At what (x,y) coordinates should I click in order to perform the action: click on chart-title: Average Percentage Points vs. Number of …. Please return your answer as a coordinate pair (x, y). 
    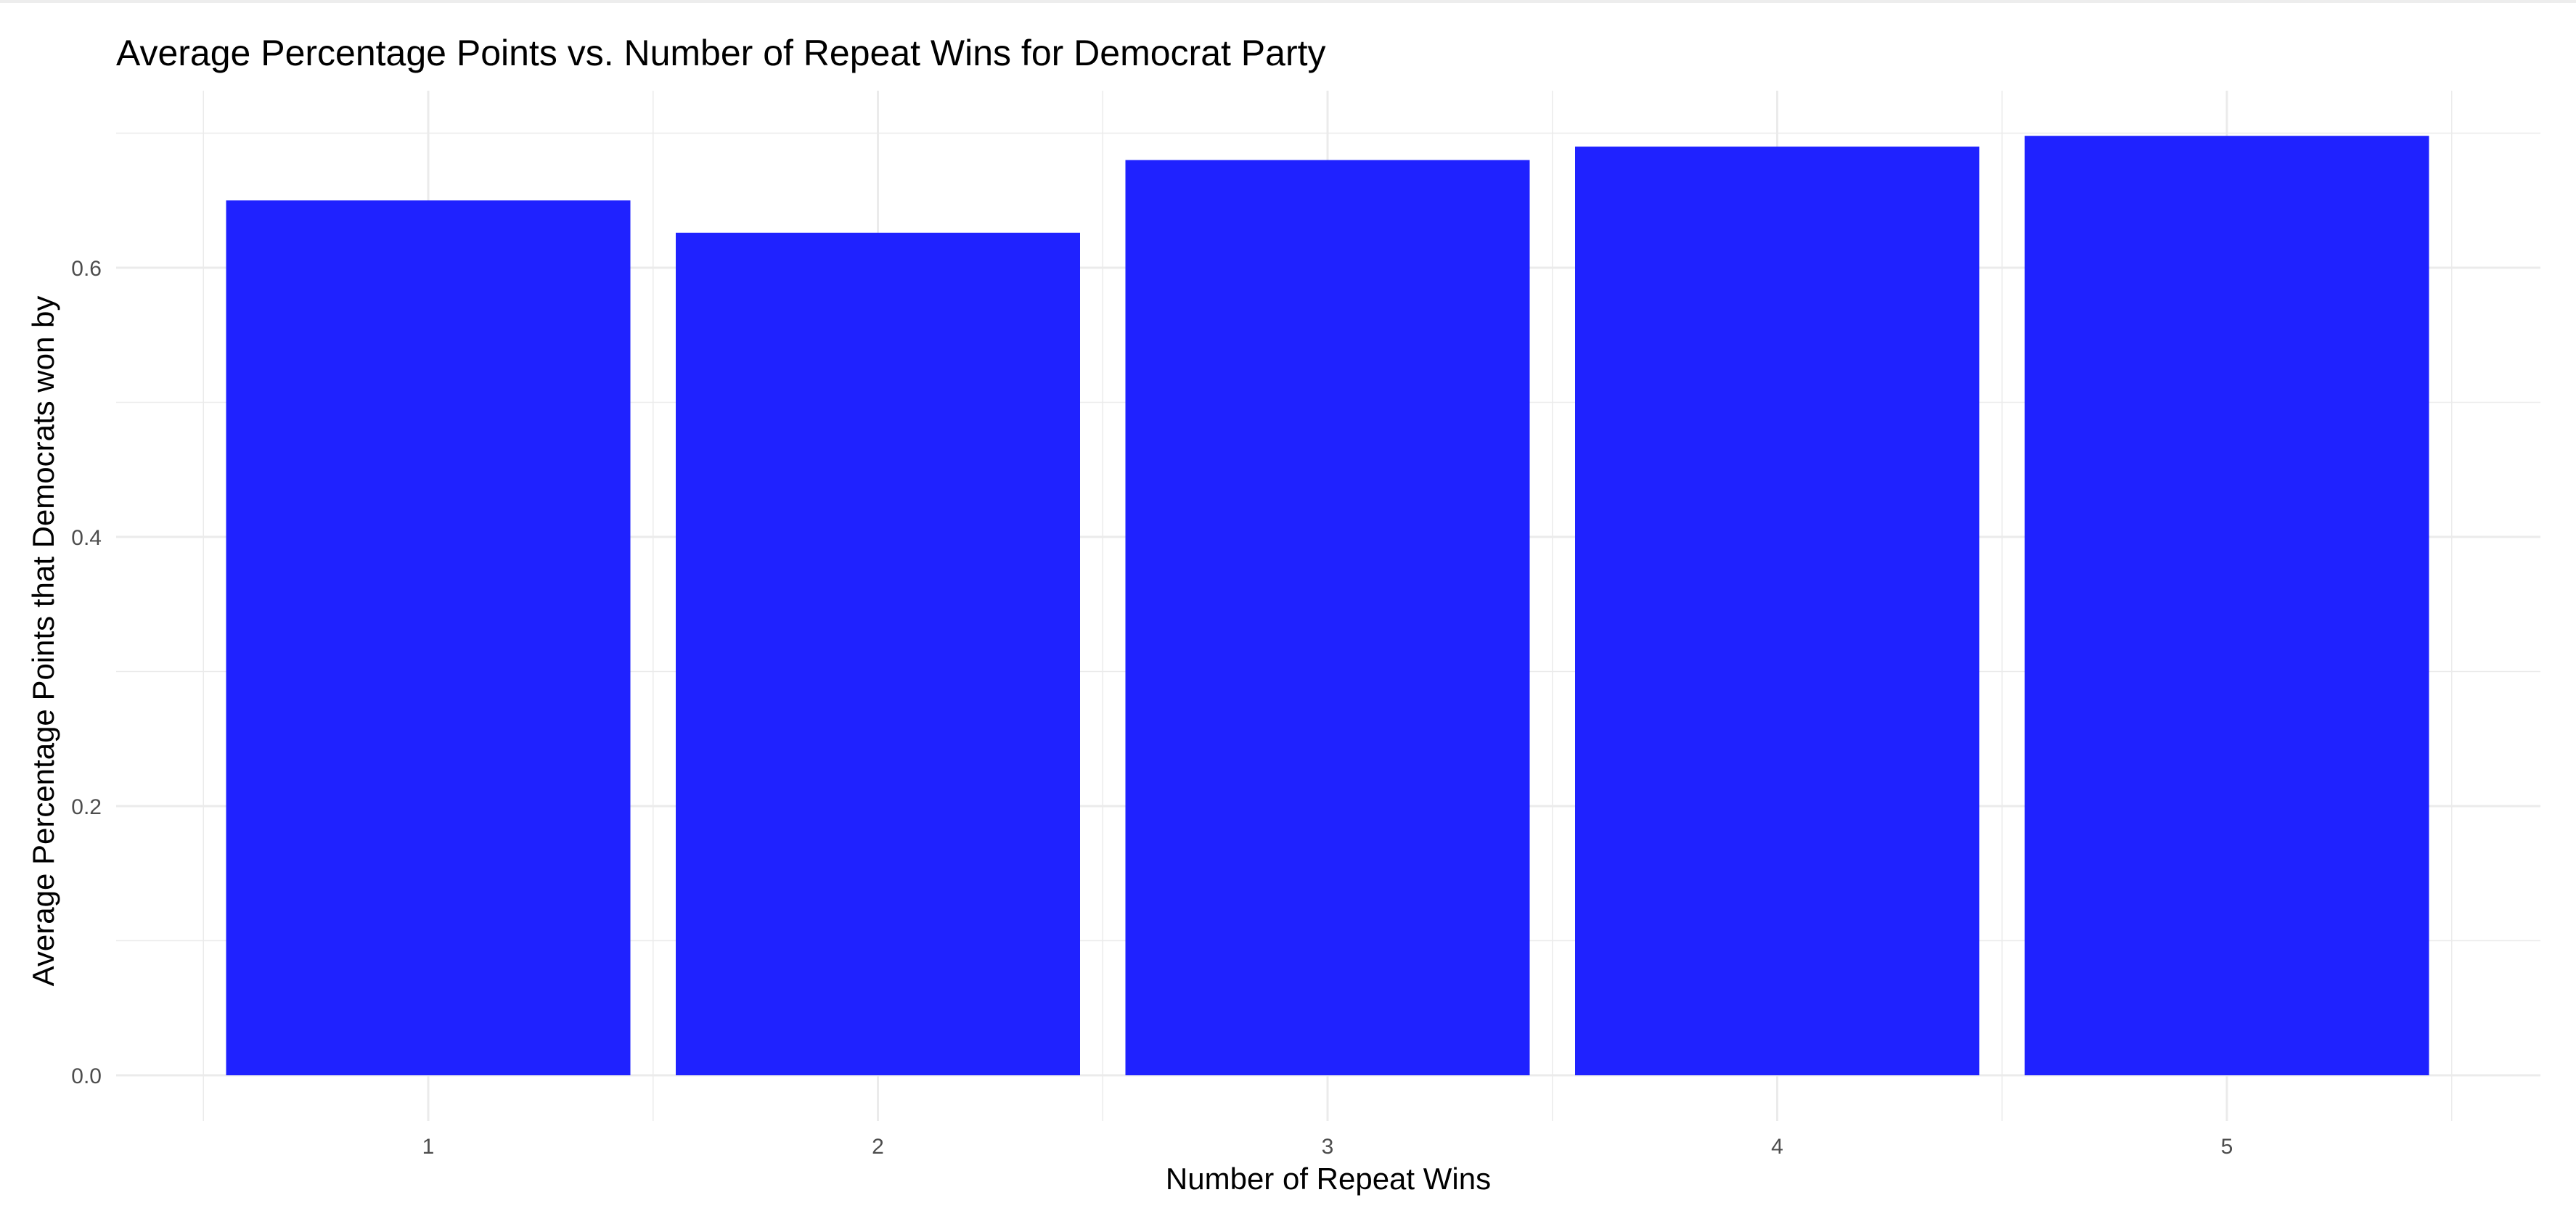
    Looking at the image, I should click on (721, 53).